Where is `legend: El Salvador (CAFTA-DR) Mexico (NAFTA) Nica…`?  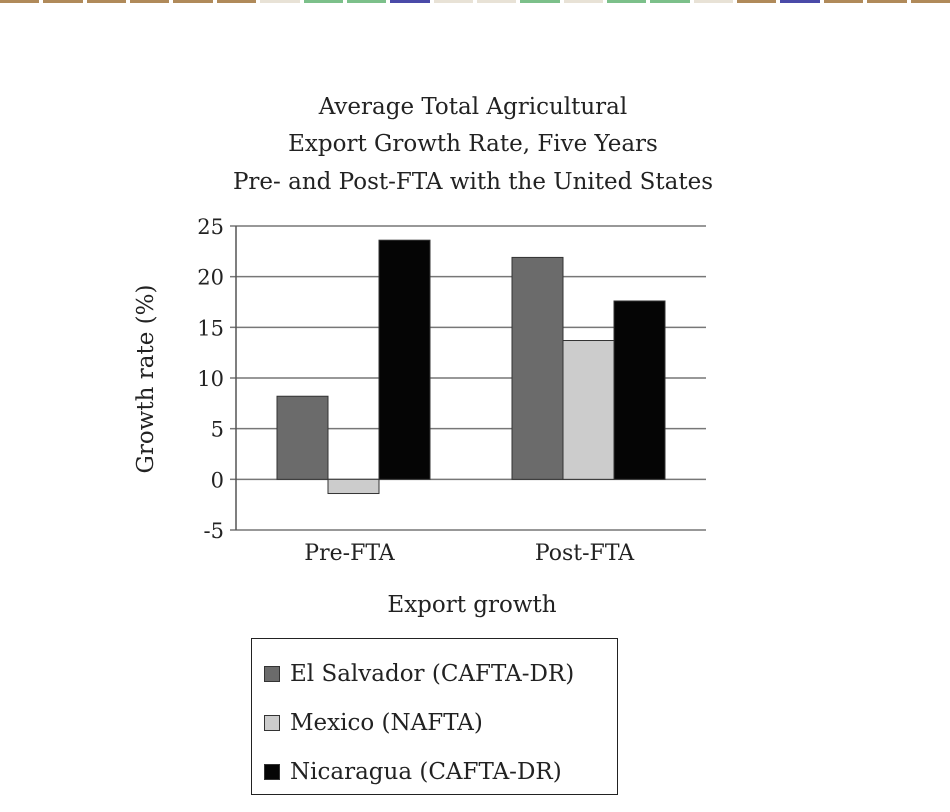 legend: El Salvador (CAFTA-DR) Mexico (NAFTA) Nica… is located at coordinates (434, 716).